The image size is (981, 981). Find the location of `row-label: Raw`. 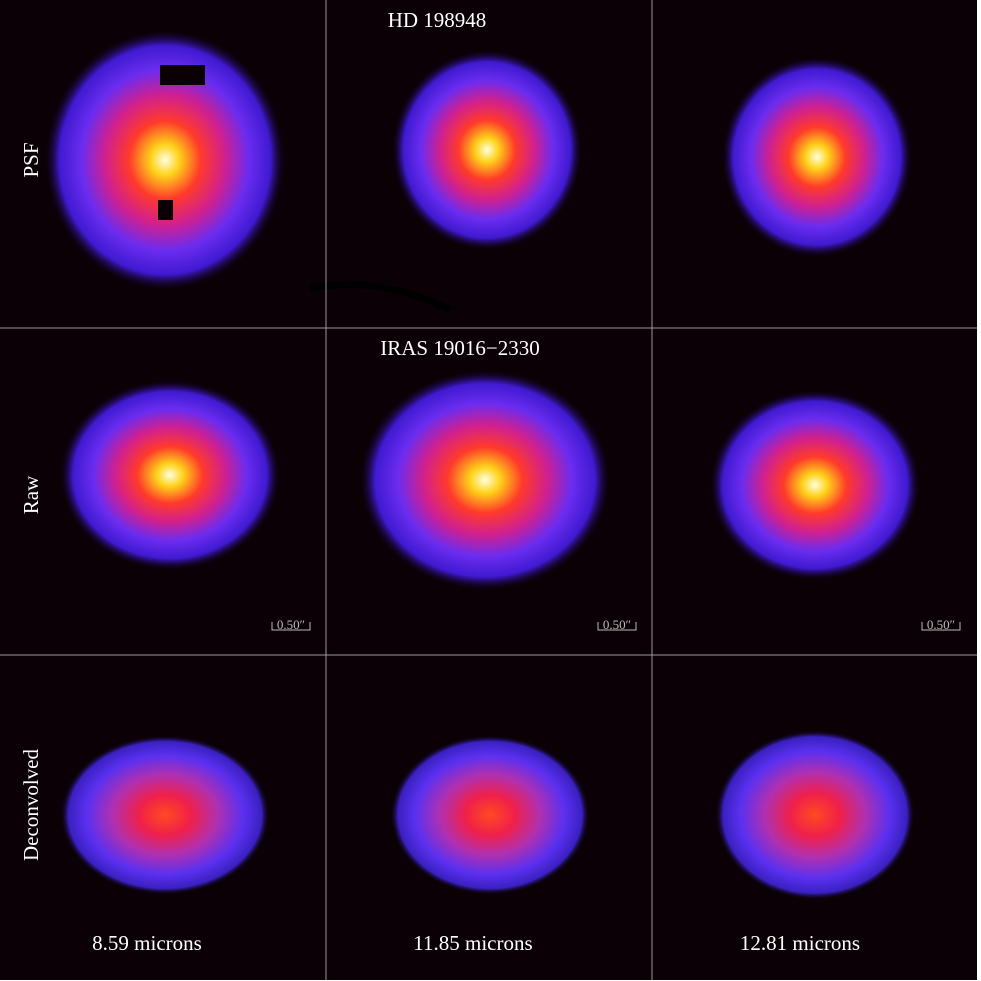

row-label: Raw is located at coordinates (31, 494).